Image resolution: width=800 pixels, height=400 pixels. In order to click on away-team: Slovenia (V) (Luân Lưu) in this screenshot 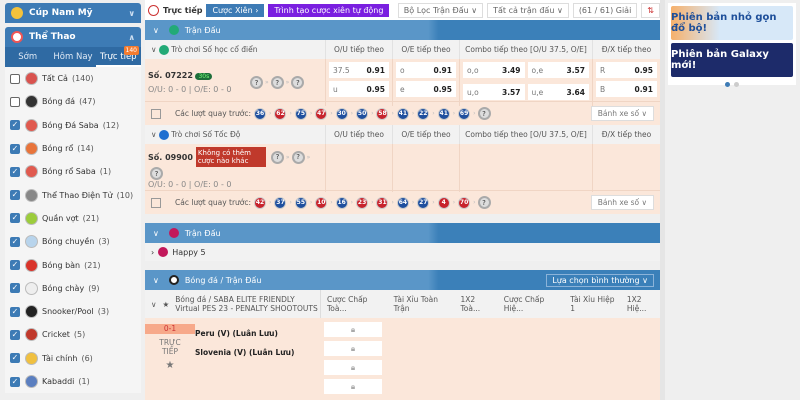, I will do `click(245, 352)`.